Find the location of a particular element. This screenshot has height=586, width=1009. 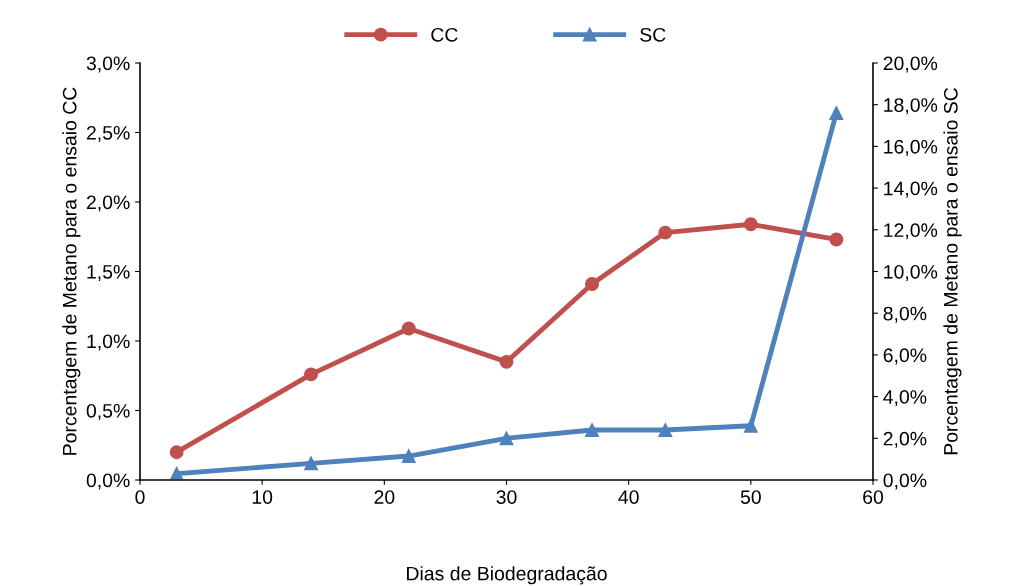

y2-tick-label: 6,0% is located at coordinates (905, 356).